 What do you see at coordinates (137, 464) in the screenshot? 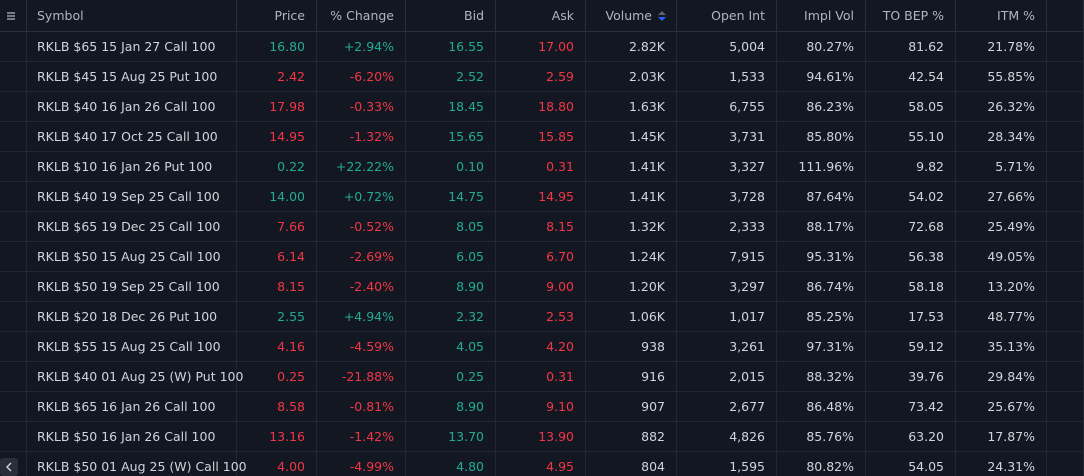
I see `symbol-cell: RKLB $50 01 Aug 25 (W) Call 100` at bounding box center [137, 464].